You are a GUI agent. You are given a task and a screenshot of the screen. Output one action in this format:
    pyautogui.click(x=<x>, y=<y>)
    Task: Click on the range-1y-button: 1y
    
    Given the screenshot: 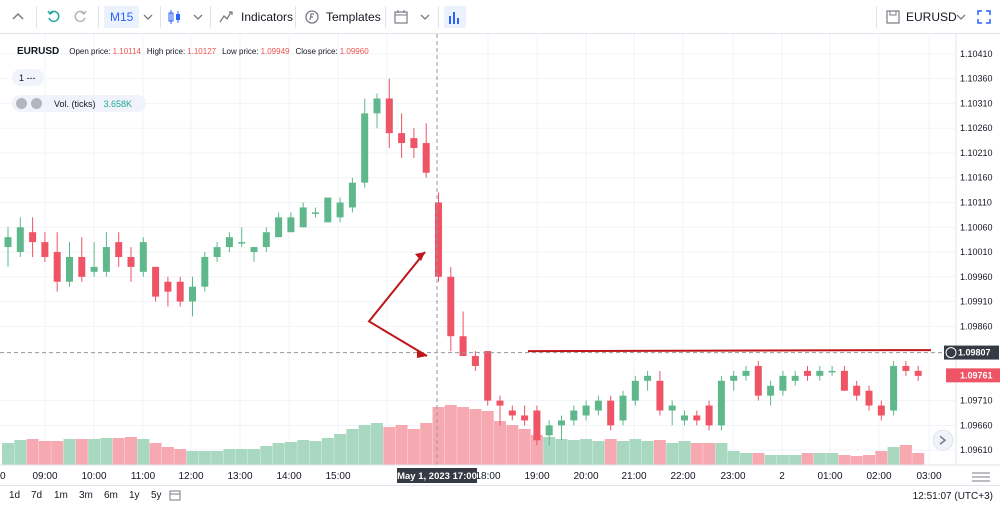 What is the action you would take?
    pyautogui.click(x=134, y=495)
    